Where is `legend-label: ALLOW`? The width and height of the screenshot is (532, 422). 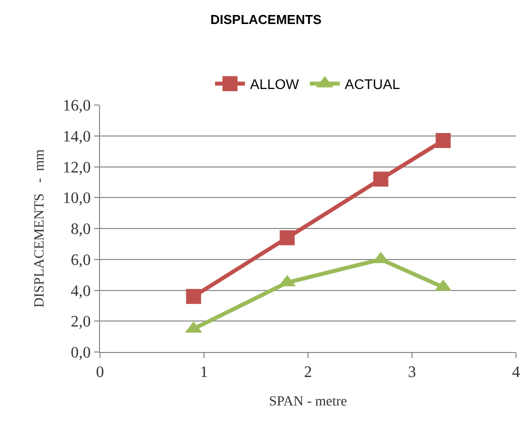 legend-label: ALLOW is located at coordinates (275, 84).